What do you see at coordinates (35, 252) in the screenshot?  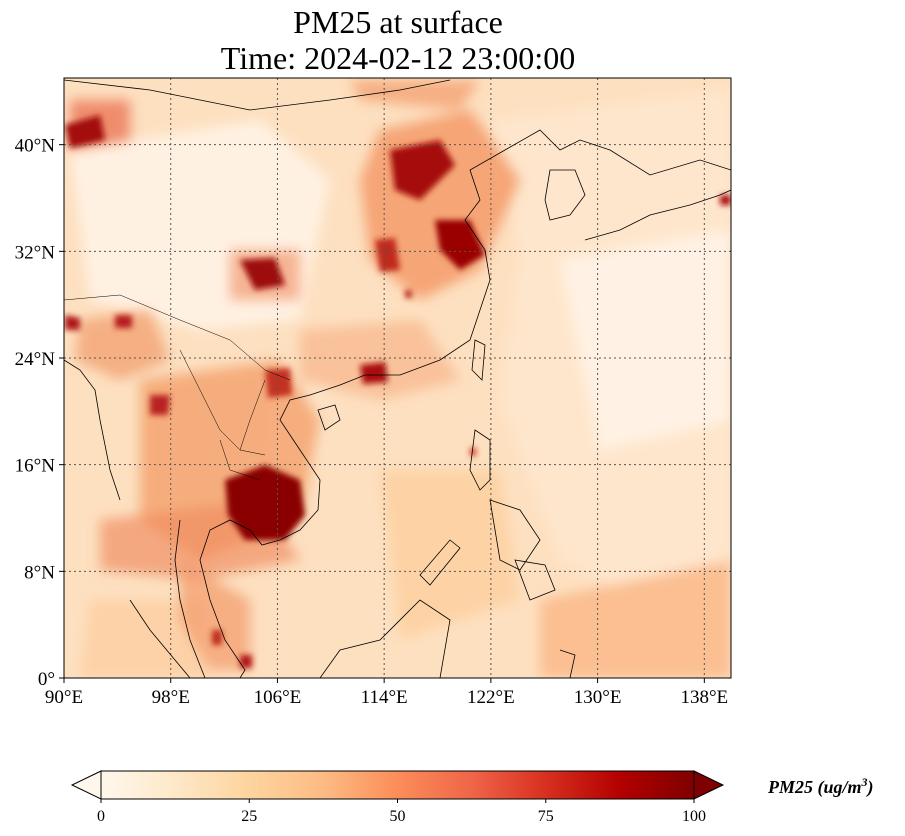 I see `lat-tick-label: 32°N` at bounding box center [35, 252].